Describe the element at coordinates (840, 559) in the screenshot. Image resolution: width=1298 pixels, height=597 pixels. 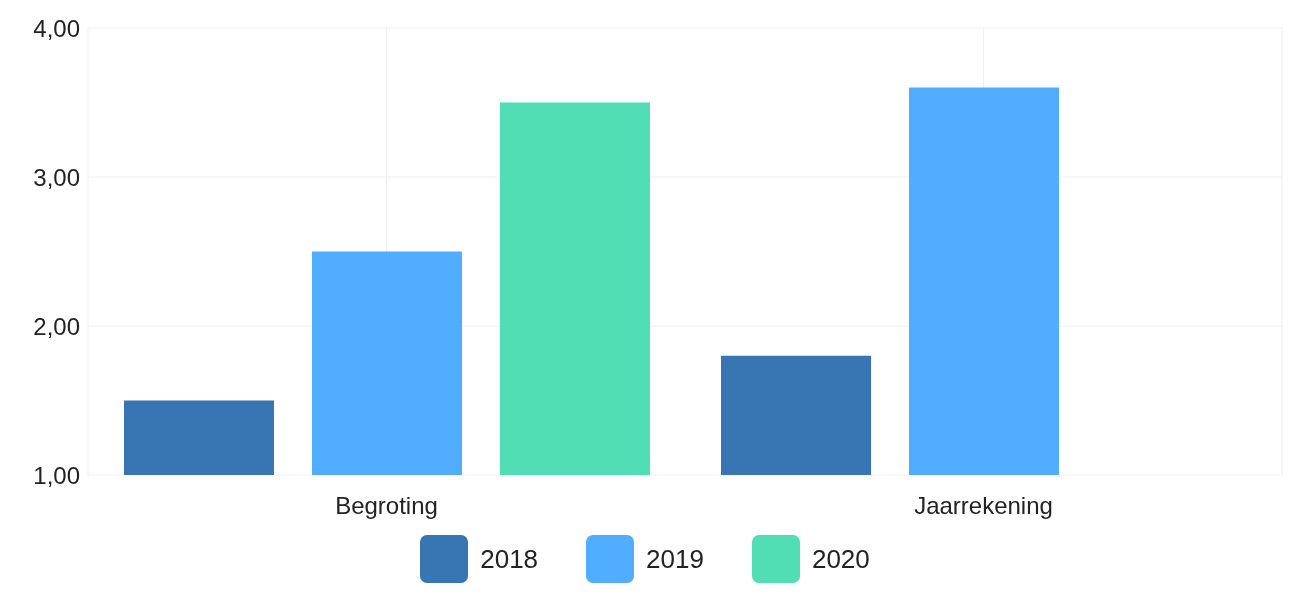
I see `legend-label: 2020` at that location.